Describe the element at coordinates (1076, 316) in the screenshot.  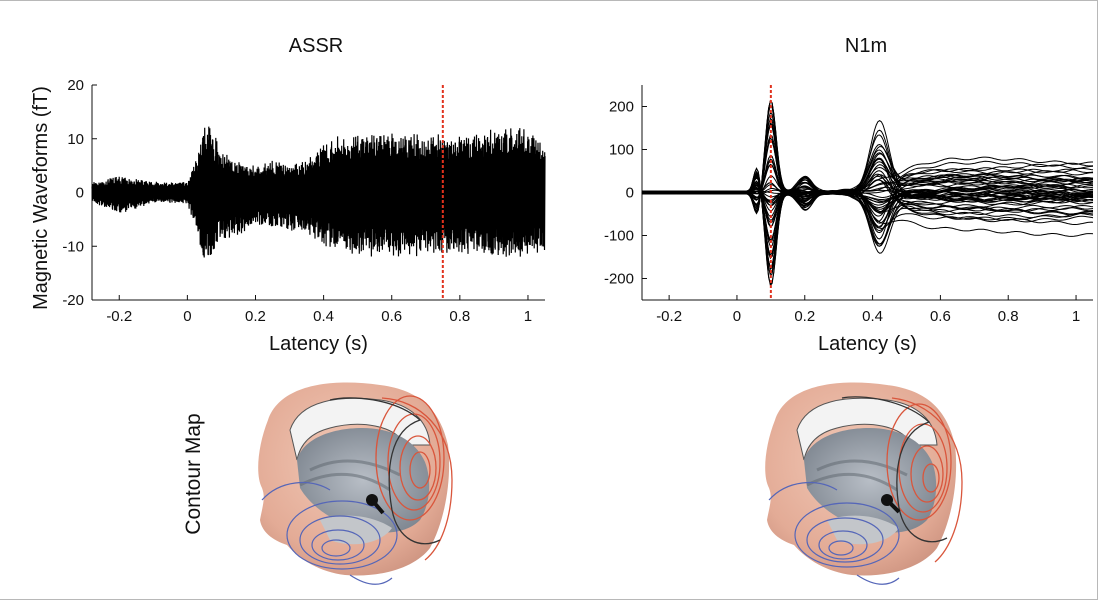
I see `n1m-x-tick-label: 1` at that location.